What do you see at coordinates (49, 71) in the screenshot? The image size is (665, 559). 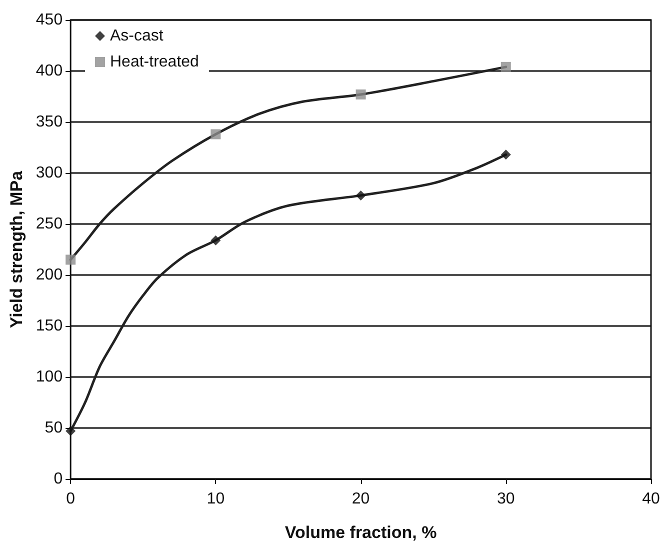 I see `y-tick-label: 400` at bounding box center [49, 71].